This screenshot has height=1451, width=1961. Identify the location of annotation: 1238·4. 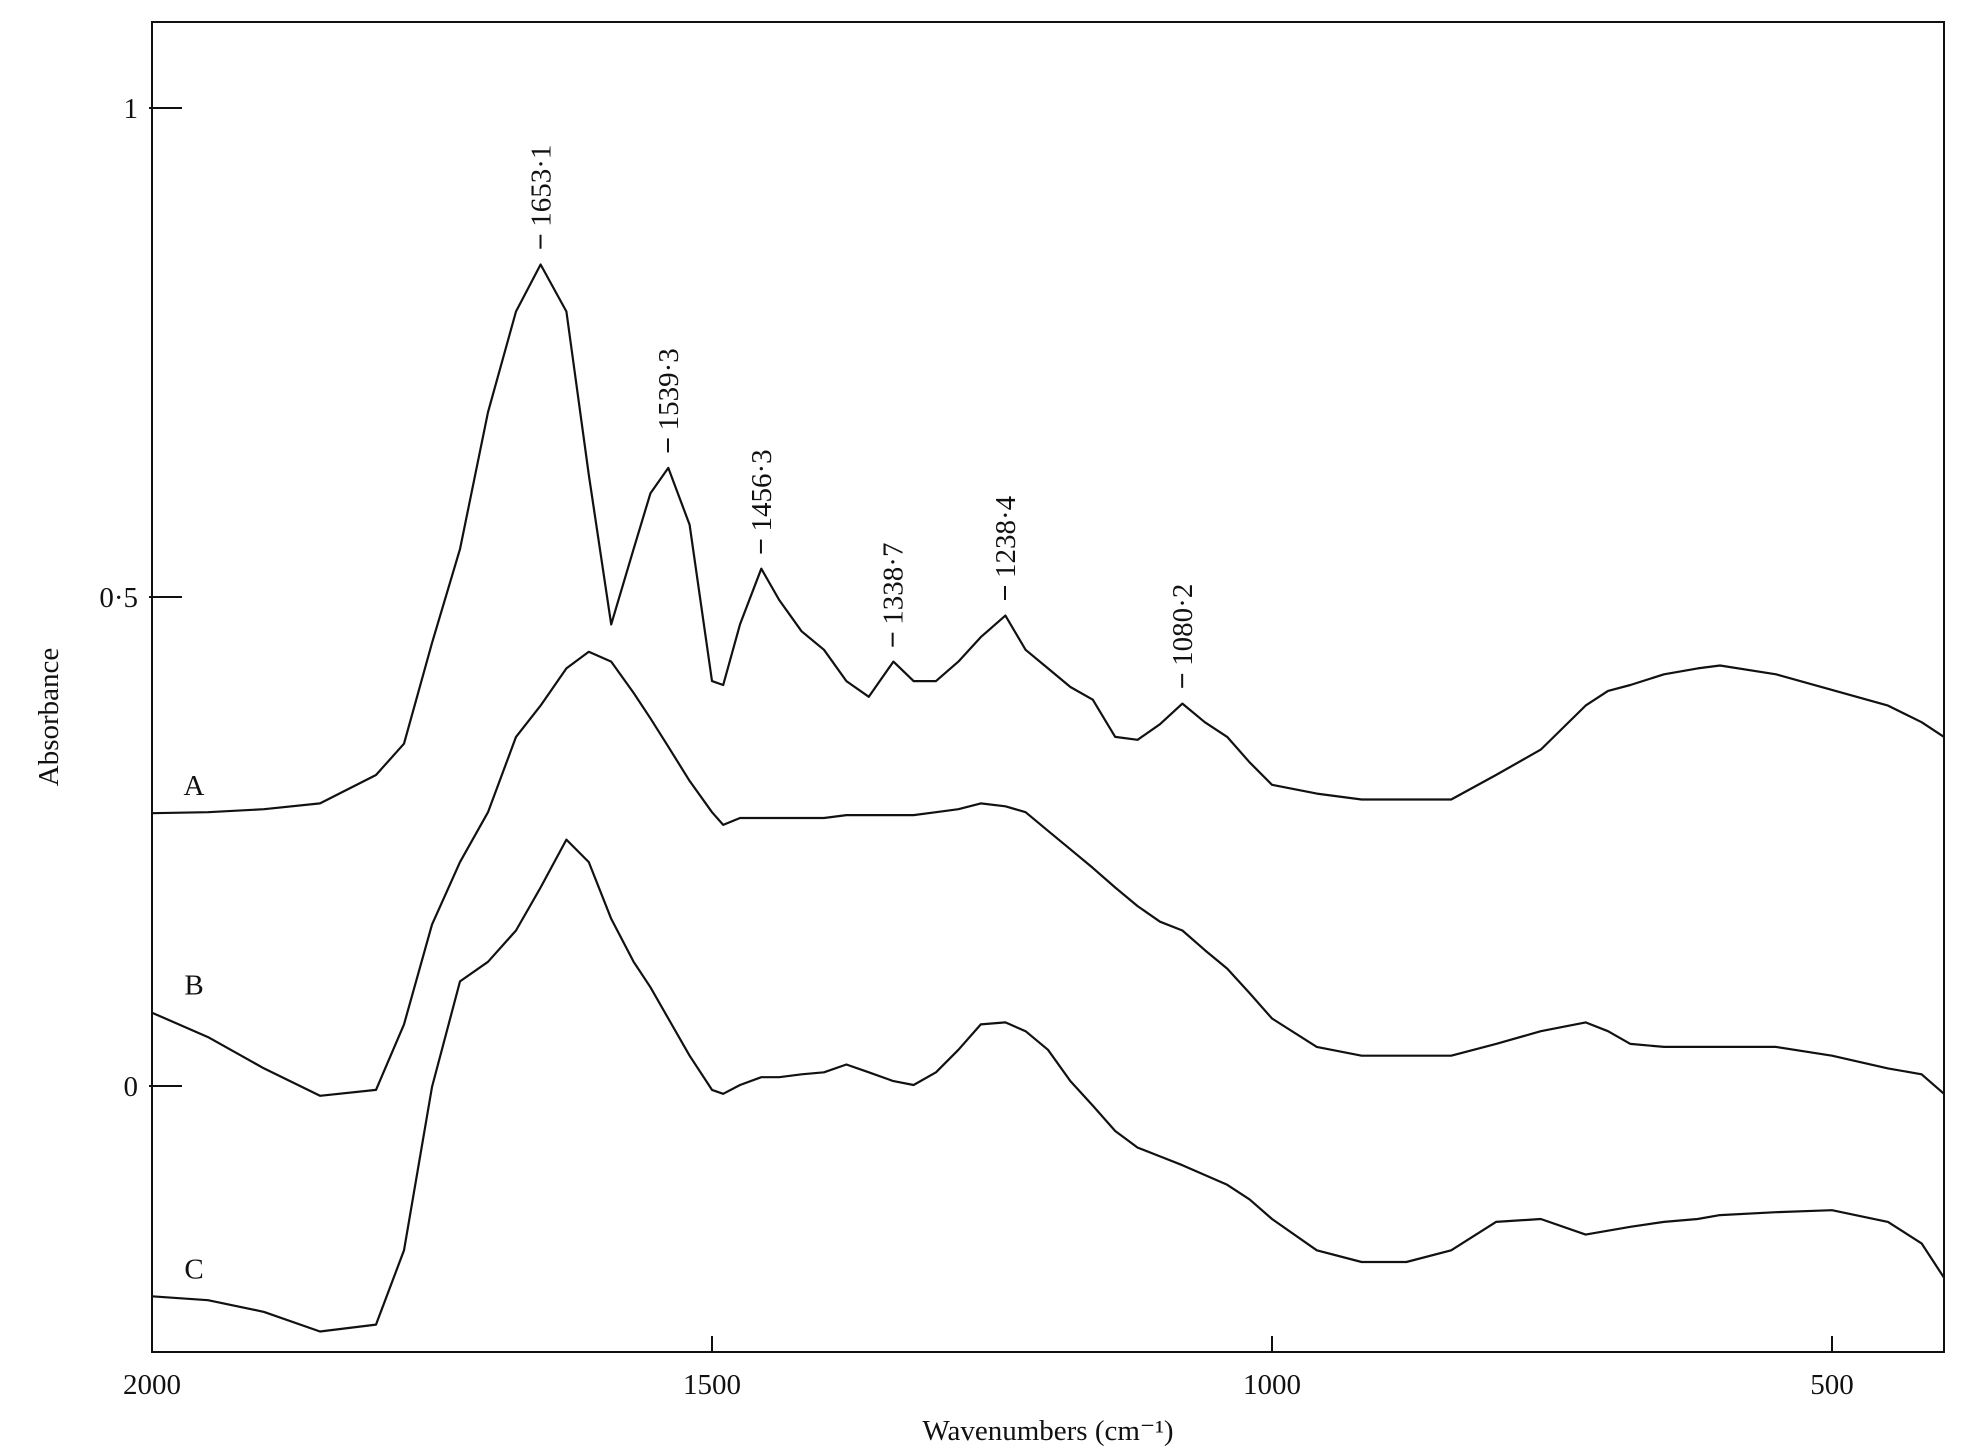
(1006, 536).